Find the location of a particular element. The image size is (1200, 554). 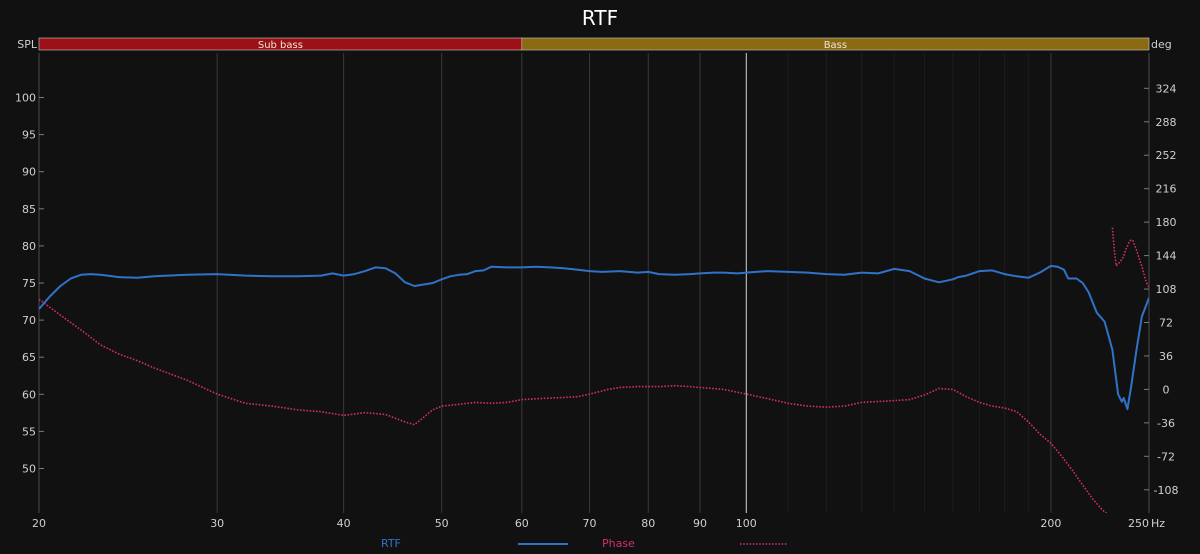

y-tick-60: 60 is located at coordinates (29, 394).